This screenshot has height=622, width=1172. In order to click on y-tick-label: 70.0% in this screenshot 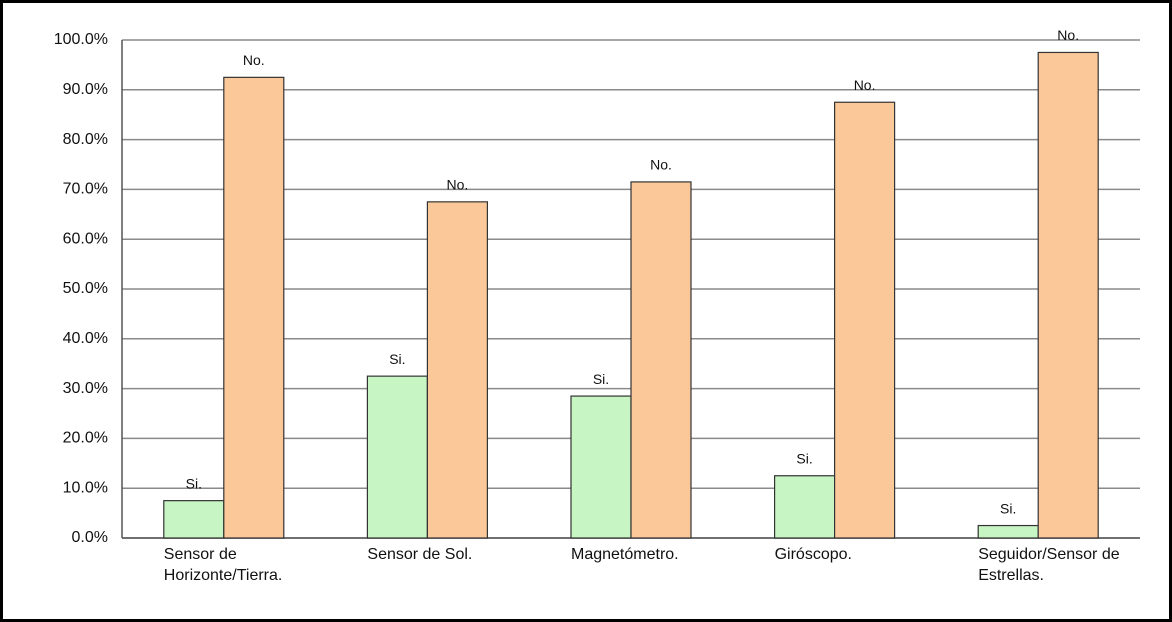, I will do `click(85, 189)`.